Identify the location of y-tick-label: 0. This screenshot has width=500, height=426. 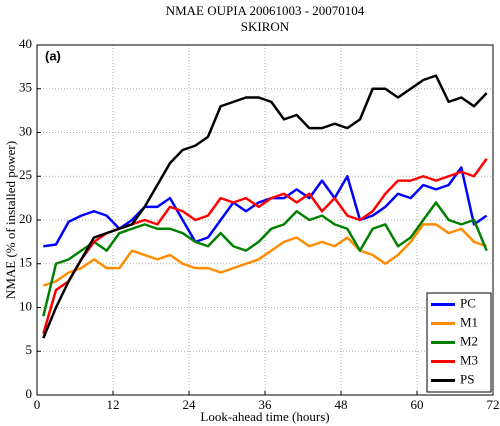
(29, 393).